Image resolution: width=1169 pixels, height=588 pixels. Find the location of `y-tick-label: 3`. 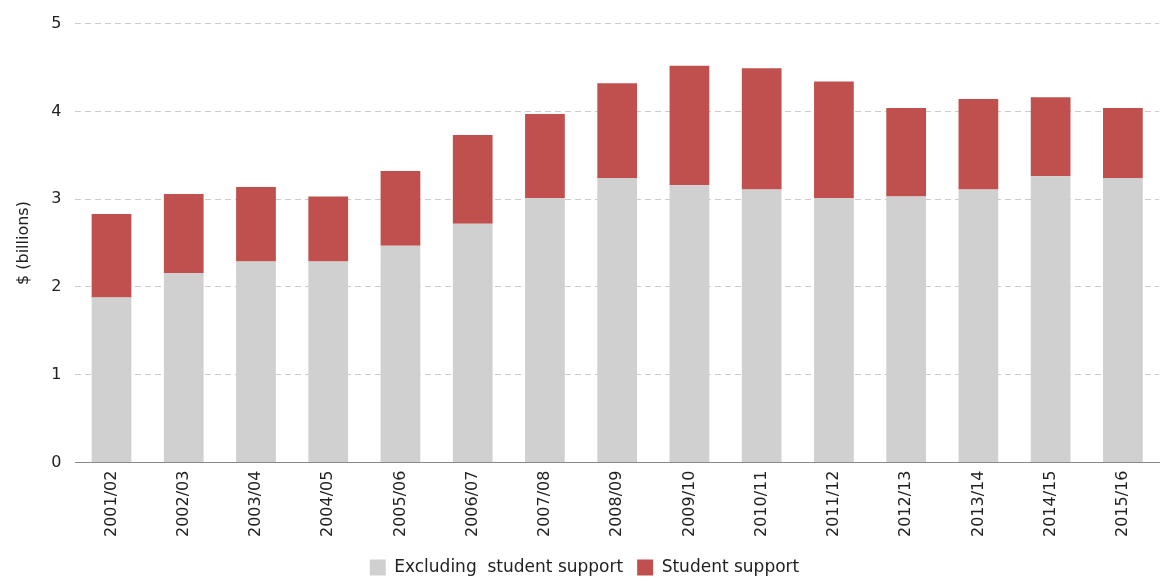

y-tick-label: 3 is located at coordinates (56, 198).